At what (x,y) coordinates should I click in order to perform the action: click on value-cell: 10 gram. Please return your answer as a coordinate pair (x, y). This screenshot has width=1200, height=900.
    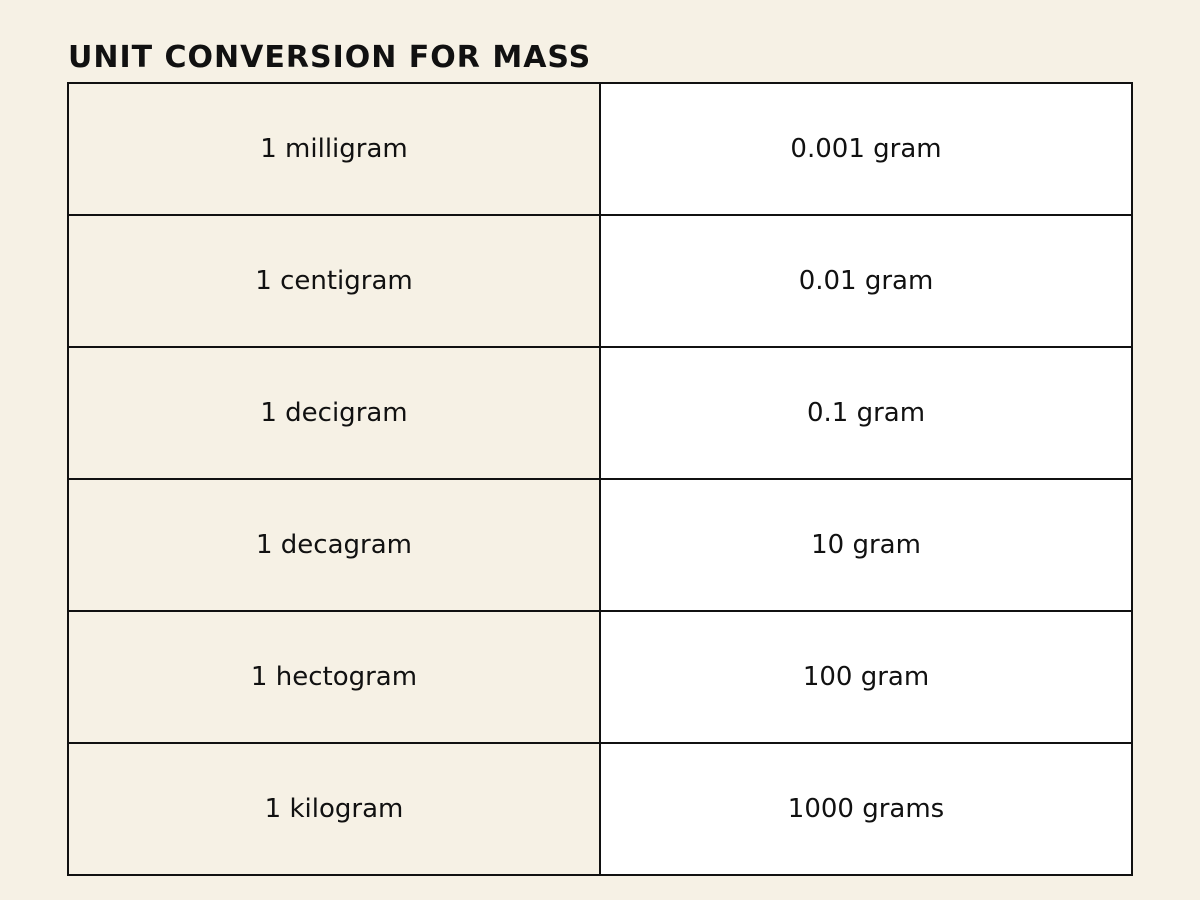
    Looking at the image, I should click on (866, 545).